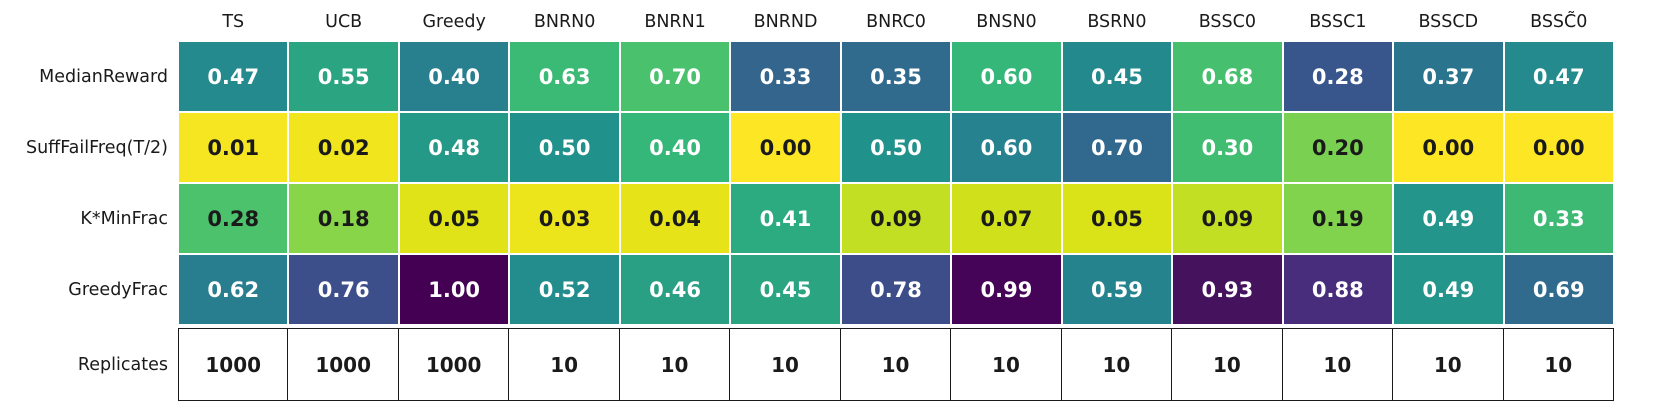 The width and height of the screenshot is (1661, 416). I want to click on heatmap-cell-2-4: 0.04, so click(675, 218).